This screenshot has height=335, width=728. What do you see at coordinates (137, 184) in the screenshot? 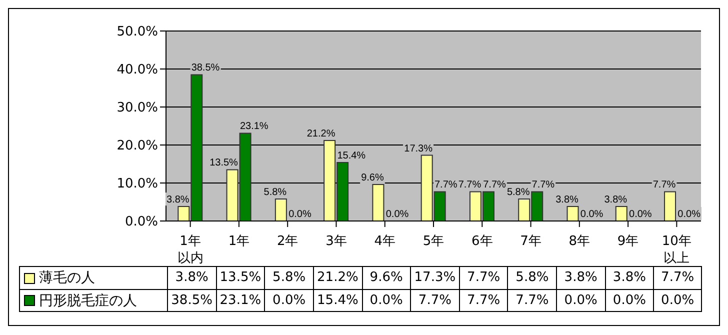
I see `y-tick-label: 10.0%` at bounding box center [137, 184].